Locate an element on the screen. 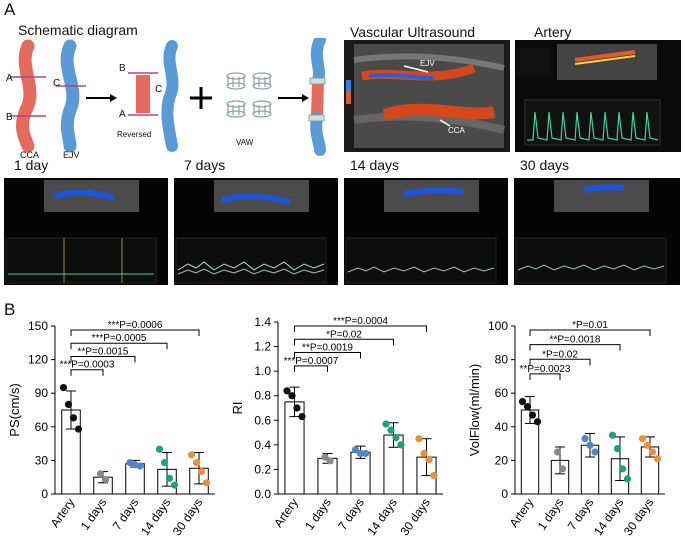 This screenshot has width=685, height=544. label-cca: CCA is located at coordinates (30, 155).